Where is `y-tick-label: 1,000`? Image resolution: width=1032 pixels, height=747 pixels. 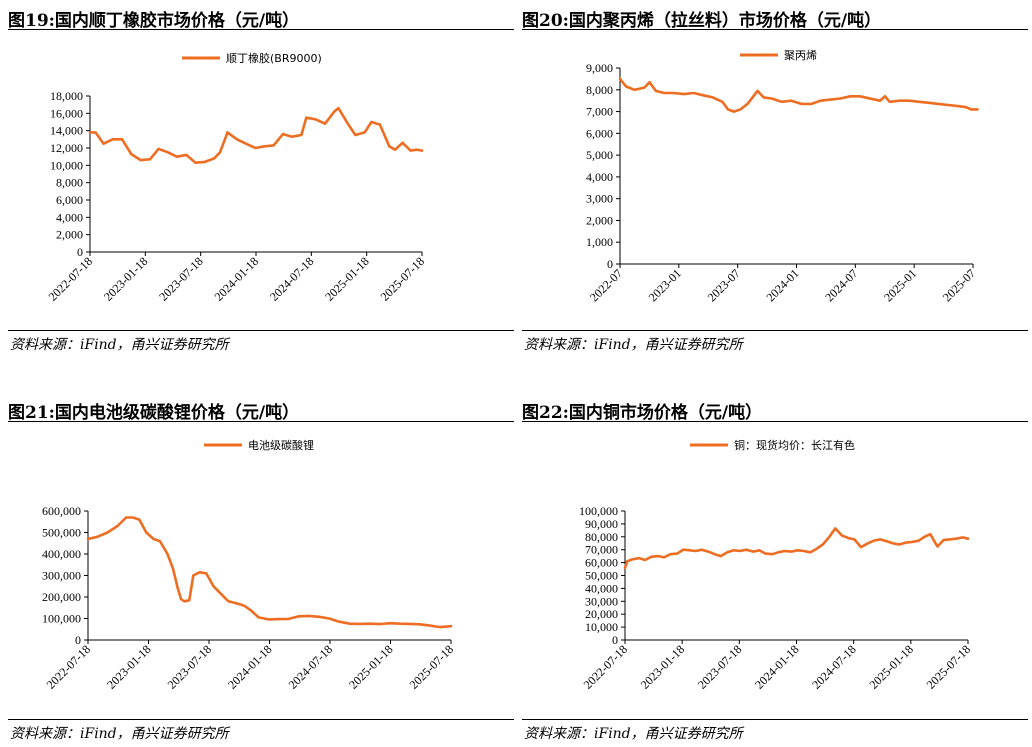
y-tick-label: 1,000 is located at coordinates (599, 242).